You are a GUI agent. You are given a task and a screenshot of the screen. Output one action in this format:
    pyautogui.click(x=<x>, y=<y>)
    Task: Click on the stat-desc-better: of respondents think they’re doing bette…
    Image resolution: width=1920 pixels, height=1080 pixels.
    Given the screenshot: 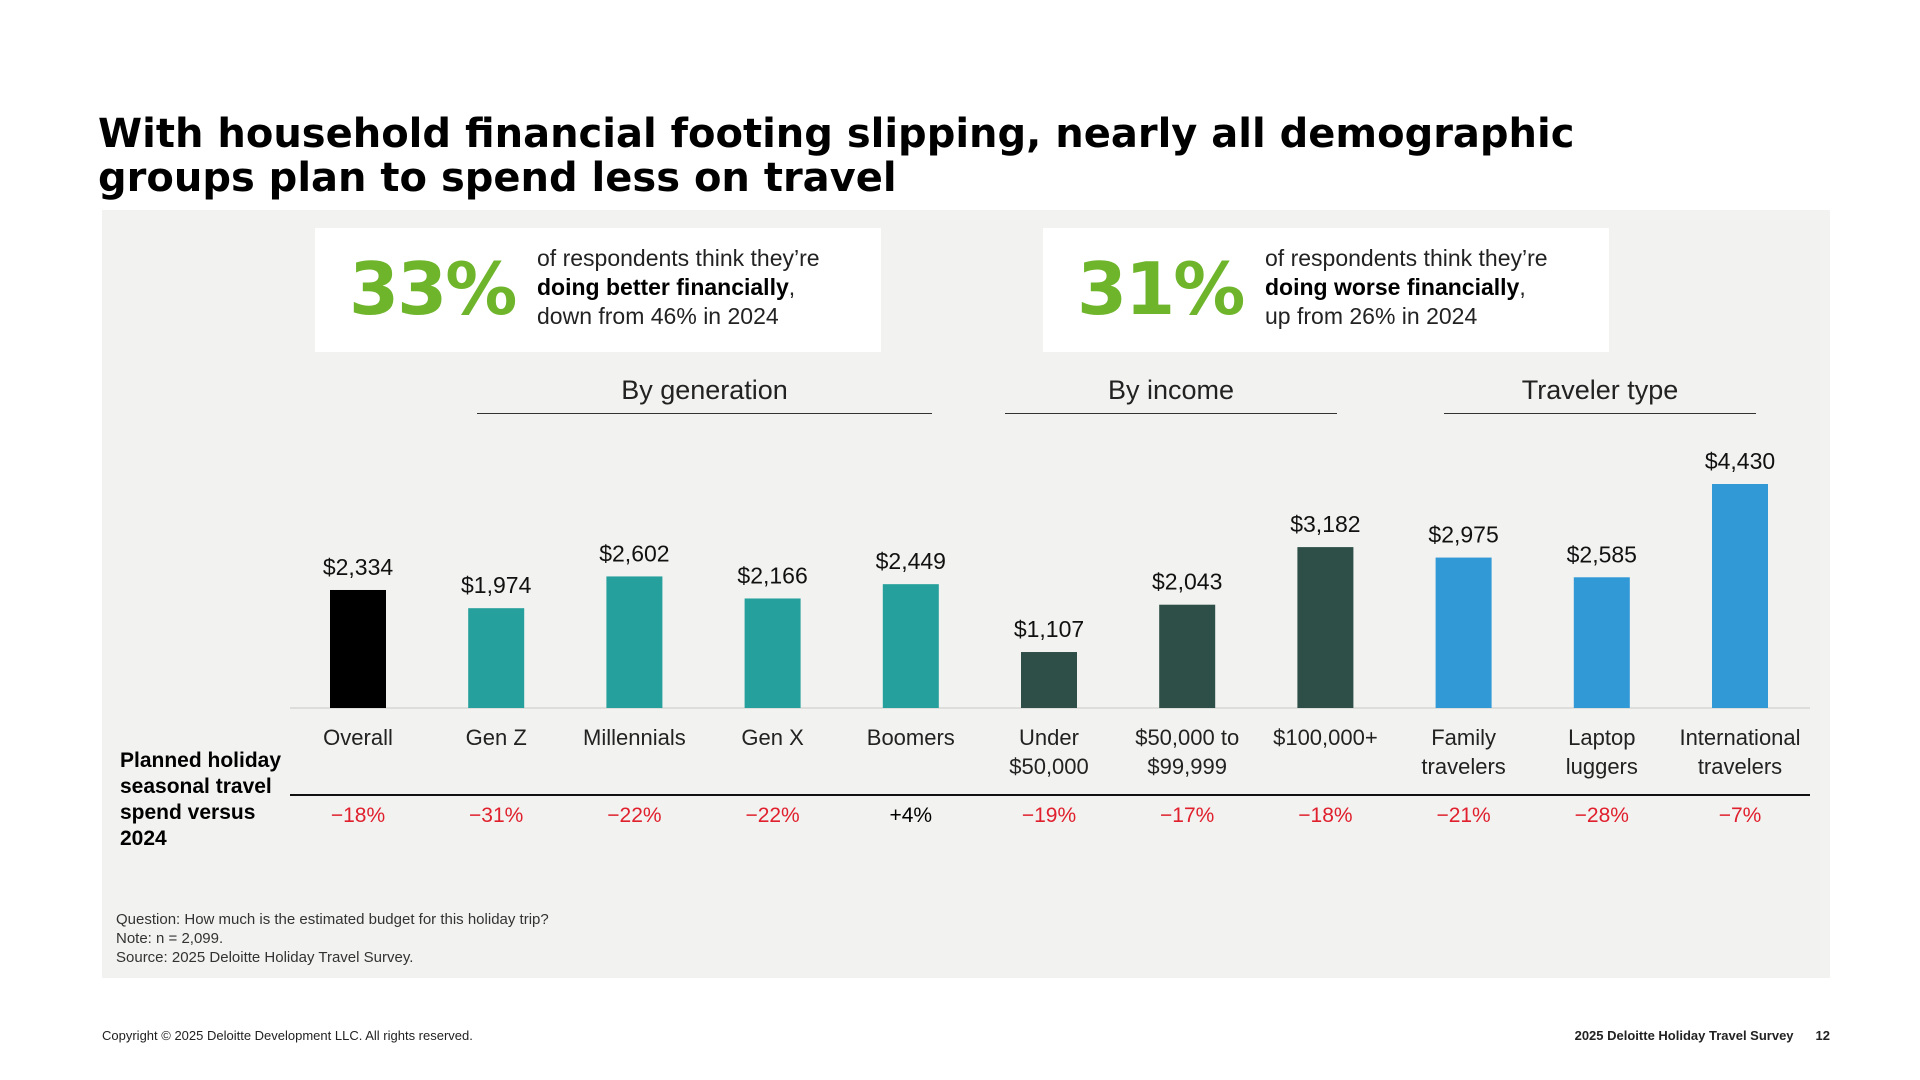 What is the action you would take?
    pyautogui.click(x=702, y=287)
    